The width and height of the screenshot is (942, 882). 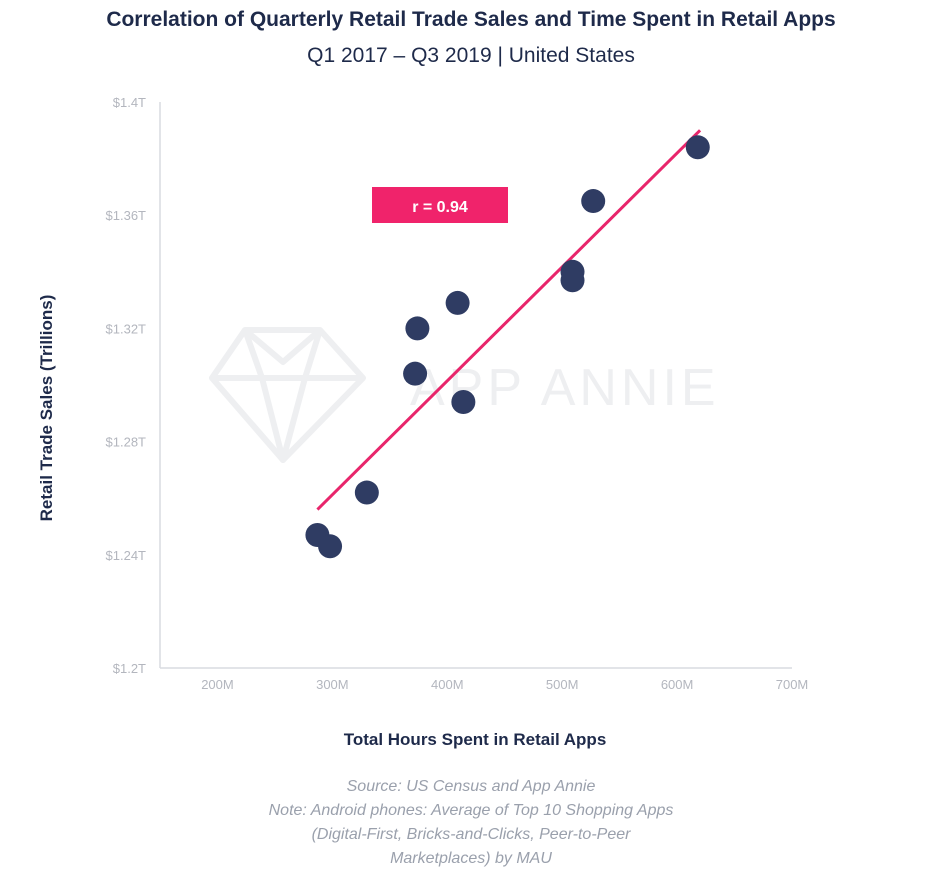 I want to click on annotation-background, so click(x=440, y=205).